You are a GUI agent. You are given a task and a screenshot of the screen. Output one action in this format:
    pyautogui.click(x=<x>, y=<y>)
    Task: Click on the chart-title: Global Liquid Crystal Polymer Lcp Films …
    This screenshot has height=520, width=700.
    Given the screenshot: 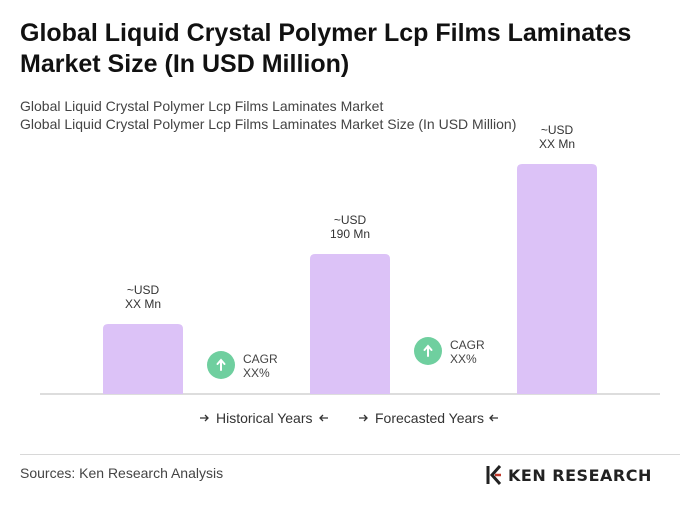 What is the action you would take?
    pyautogui.click(x=326, y=48)
    